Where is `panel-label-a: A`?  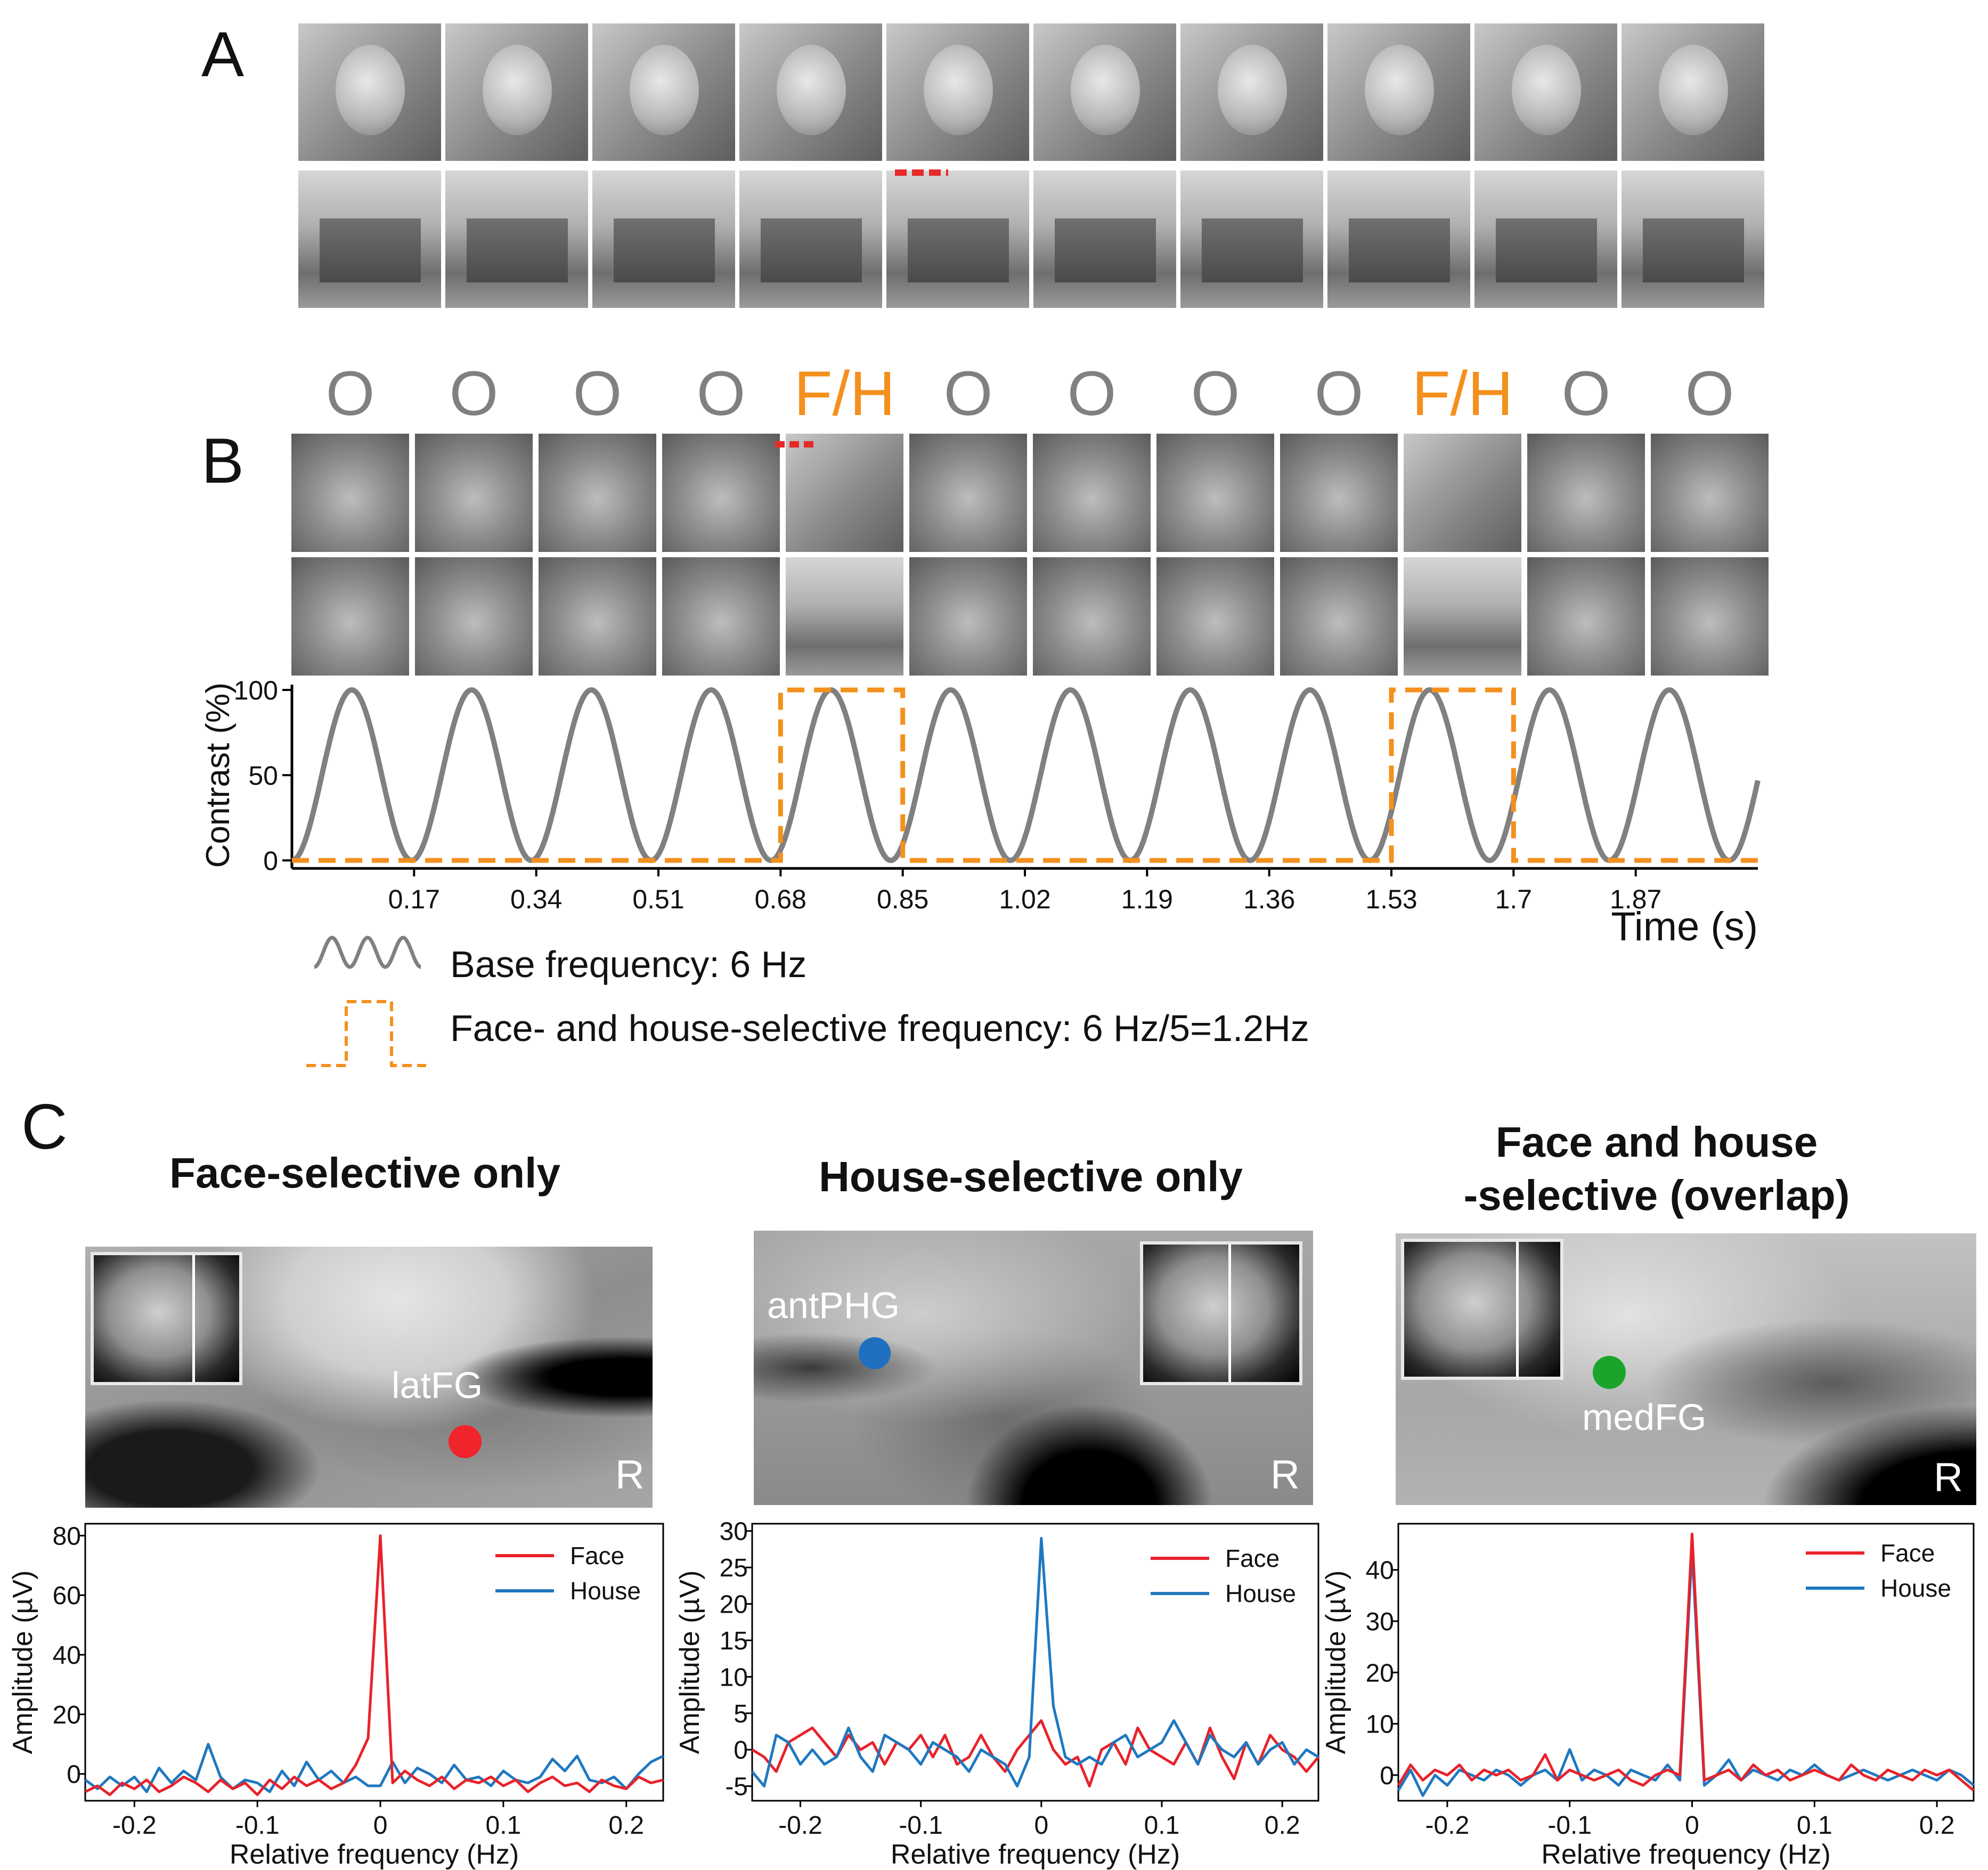
panel-label-a: A is located at coordinates (223, 54).